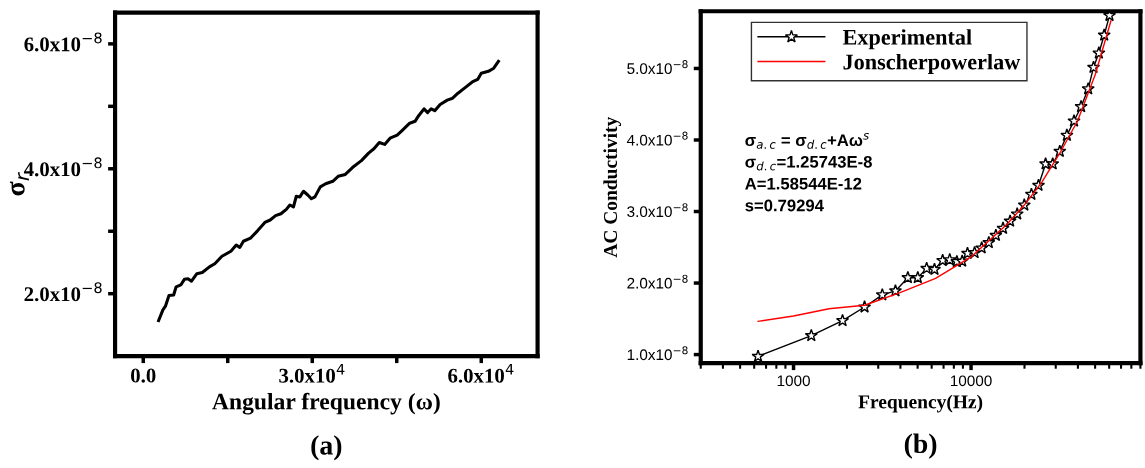 The image size is (1145, 468). What do you see at coordinates (784, 205) in the screenshot?
I see `annotation: s=0.79294` at bounding box center [784, 205].